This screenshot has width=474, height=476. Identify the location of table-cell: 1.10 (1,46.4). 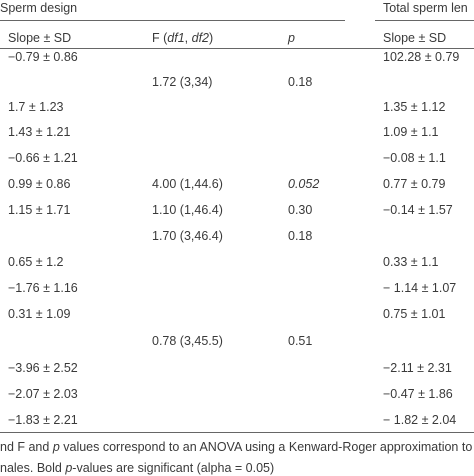
(187, 210).